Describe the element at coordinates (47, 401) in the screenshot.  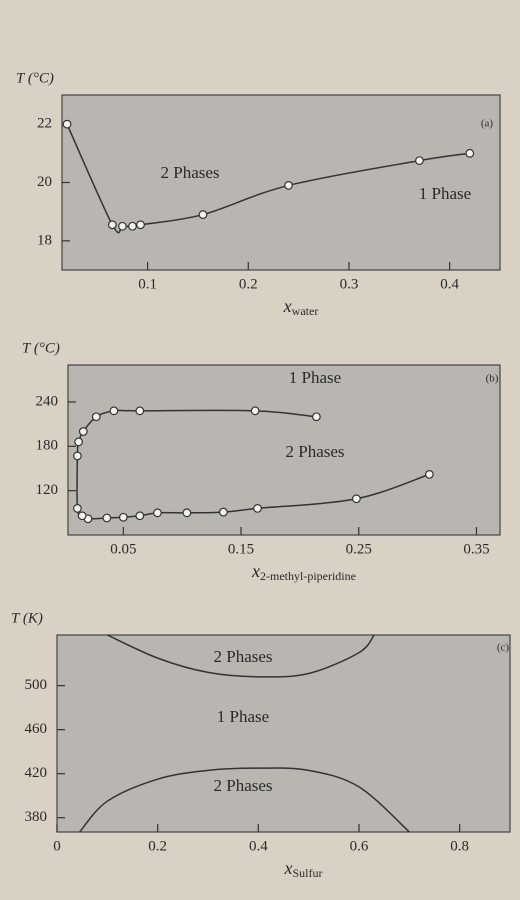
I see `y-tick-label: 240` at that location.